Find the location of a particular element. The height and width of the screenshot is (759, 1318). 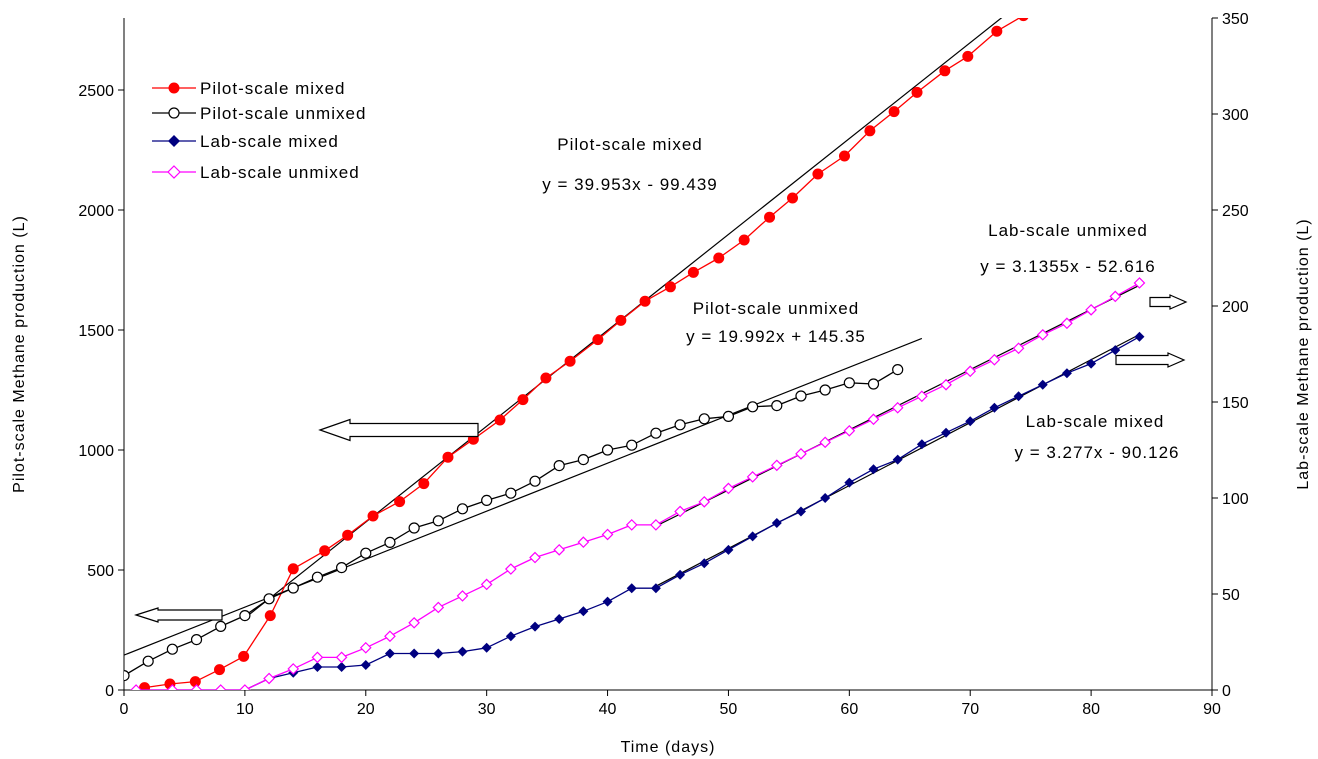

x-tick-label: 30 is located at coordinates (487, 709).